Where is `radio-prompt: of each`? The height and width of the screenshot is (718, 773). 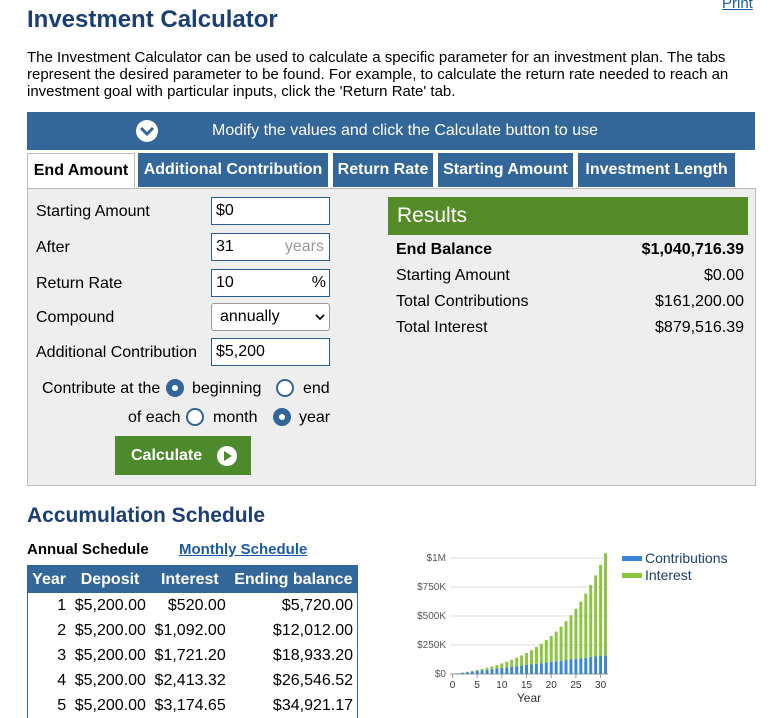
radio-prompt: of each is located at coordinates (154, 417).